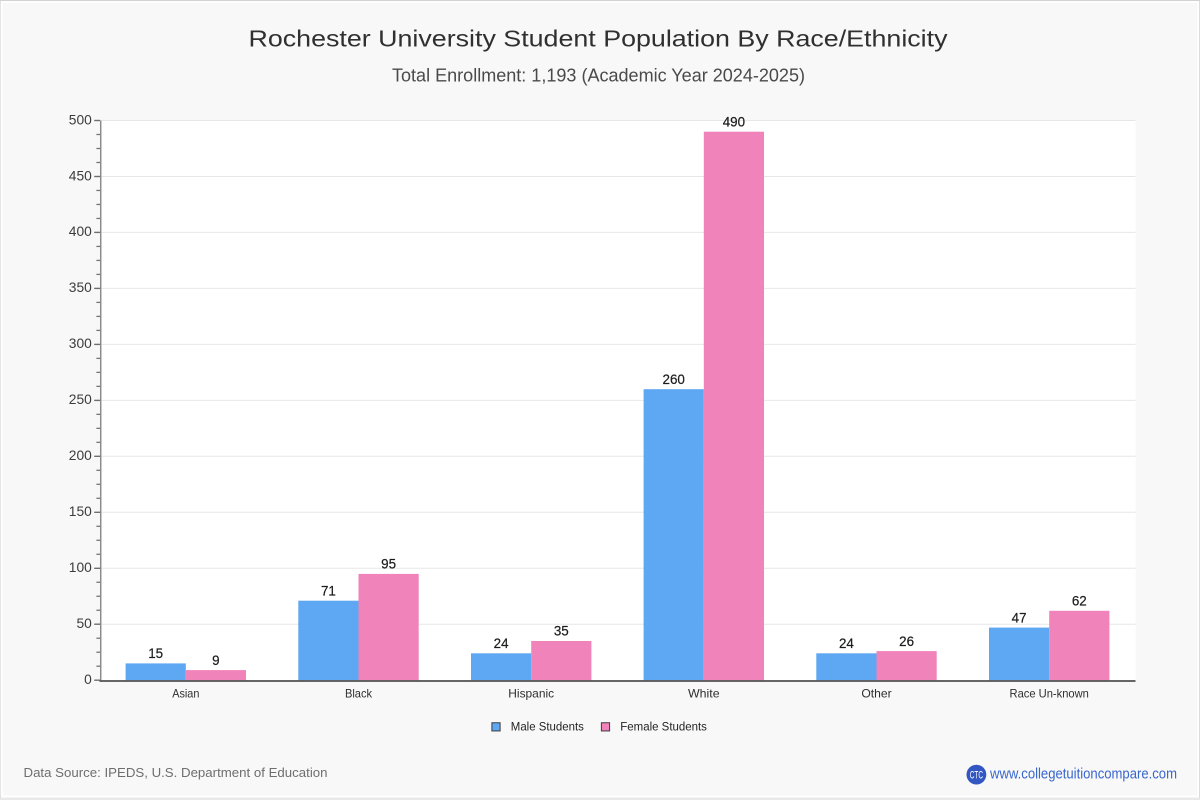  What do you see at coordinates (155, 653) in the screenshot?
I see `svg-text: 15` at bounding box center [155, 653].